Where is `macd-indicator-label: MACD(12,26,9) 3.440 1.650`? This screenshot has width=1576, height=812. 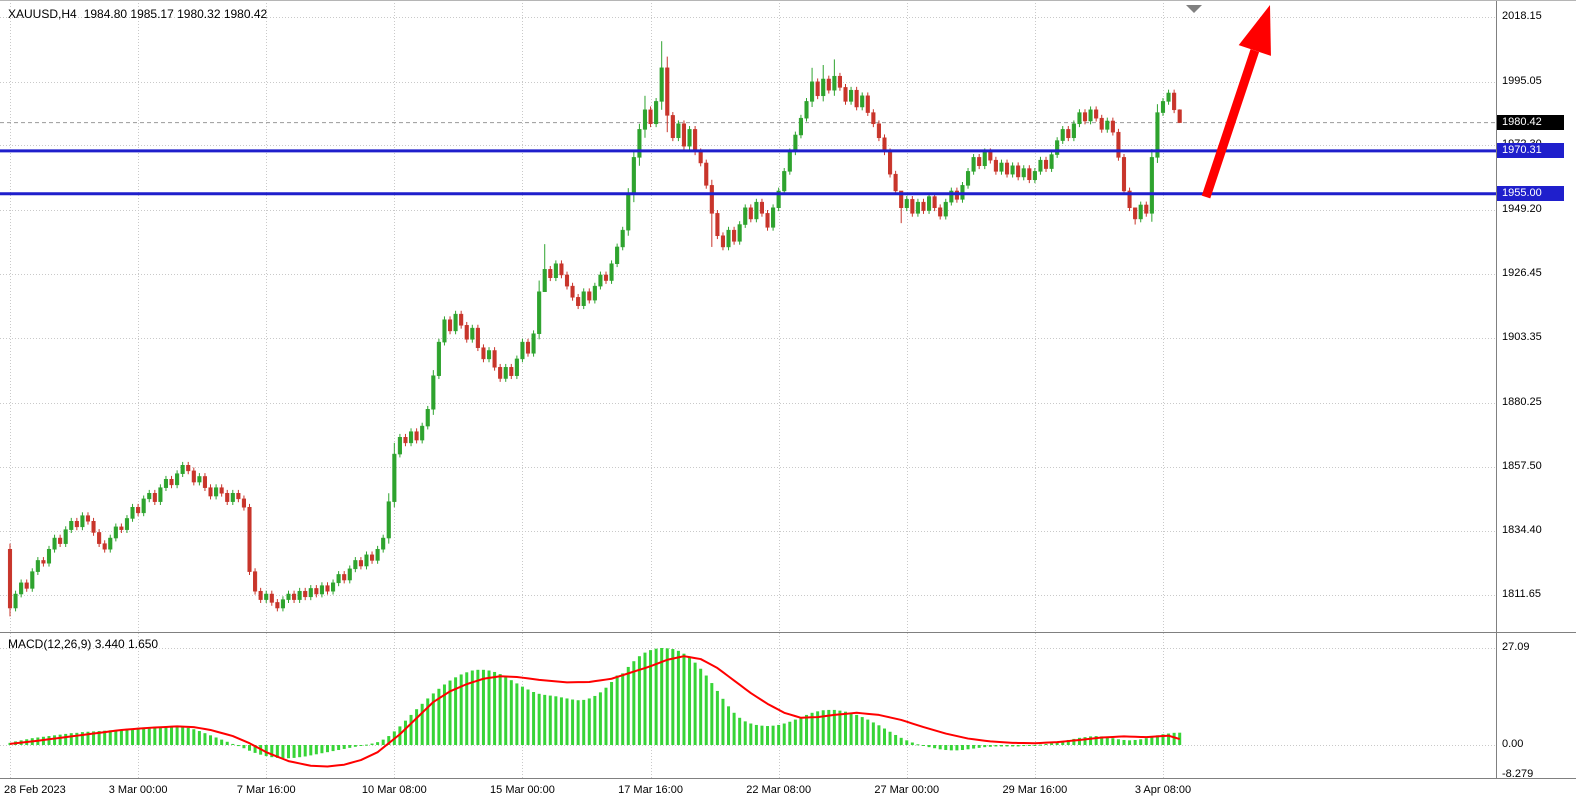 macd-indicator-label: MACD(12,26,9) 3.440 1.650 is located at coordinates (83, 644).